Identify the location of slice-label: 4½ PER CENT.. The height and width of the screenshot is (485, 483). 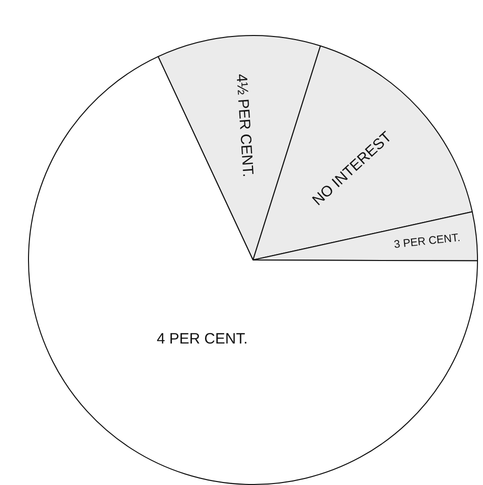
(244, 125).